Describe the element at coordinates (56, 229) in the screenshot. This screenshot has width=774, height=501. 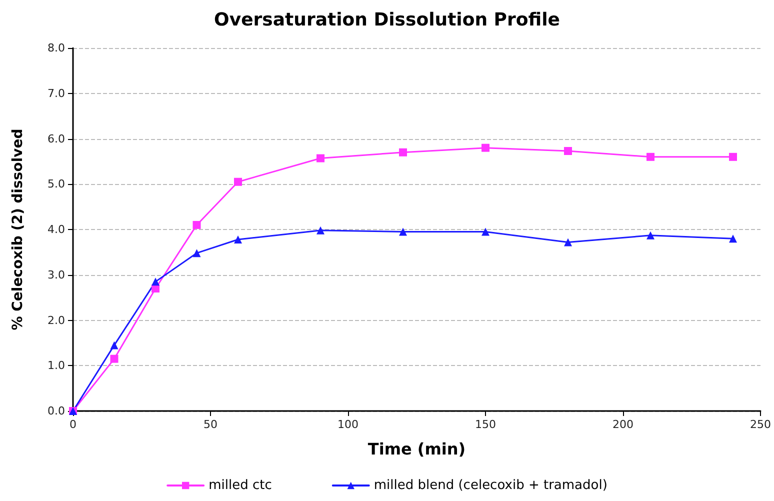
I see `y-tick-label: 4.0` at that location.